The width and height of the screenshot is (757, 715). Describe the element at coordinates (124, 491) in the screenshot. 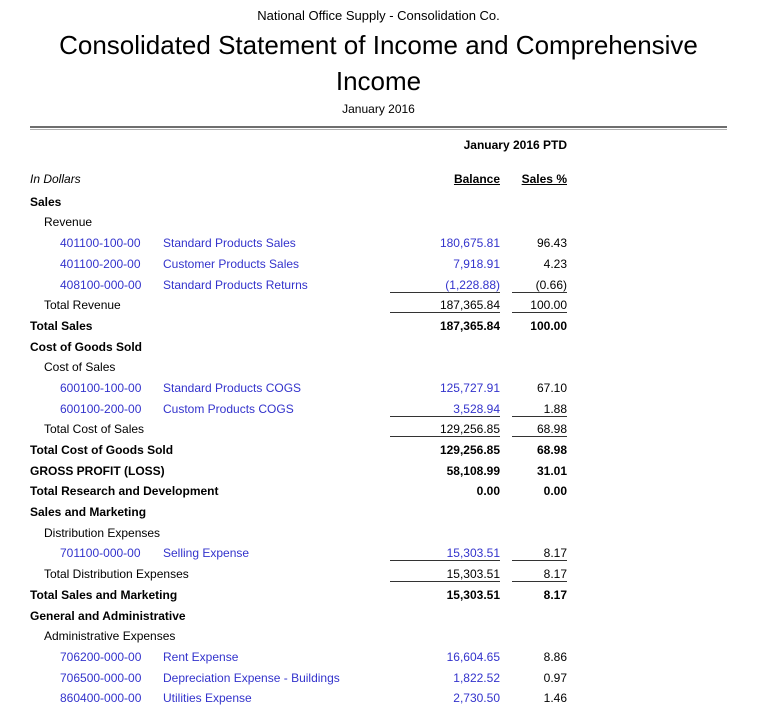

I see `row-label: Total Research and Development` at that location.